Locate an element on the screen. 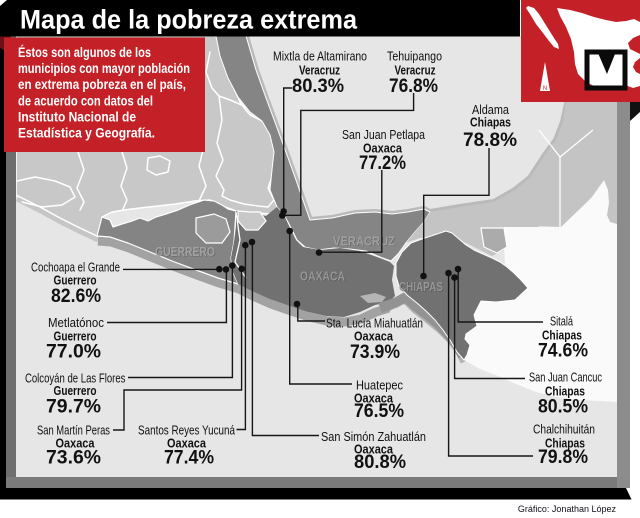  svg-text: San Simón Zahuatlán is located at coordinates (373, 437).